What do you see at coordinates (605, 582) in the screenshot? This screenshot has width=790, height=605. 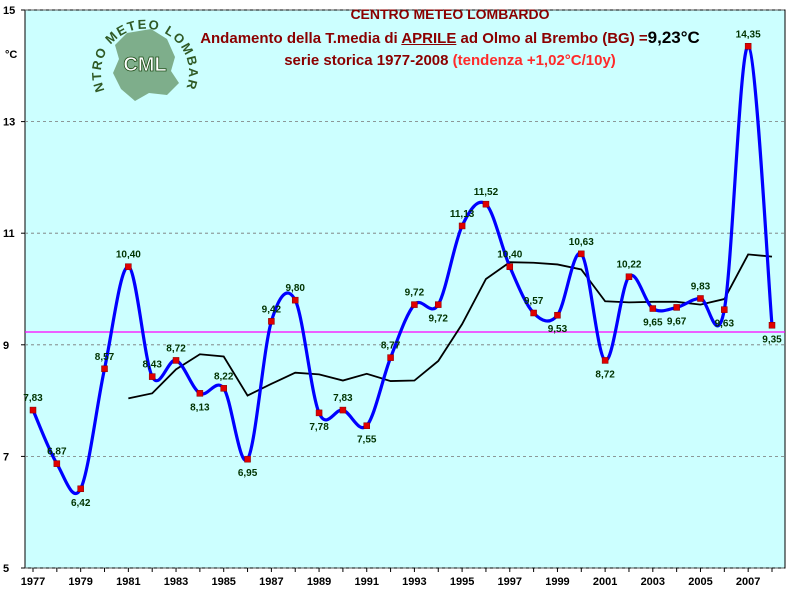 I see `x-tick-label: 2001` at bounding box center [605, 582].